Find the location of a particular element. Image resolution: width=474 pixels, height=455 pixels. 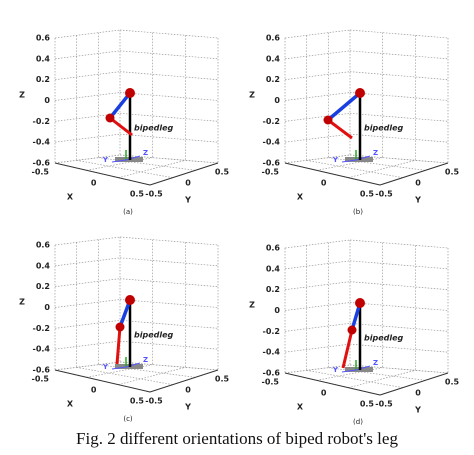

panel-label: (b) is located at coordinates (358, 212).